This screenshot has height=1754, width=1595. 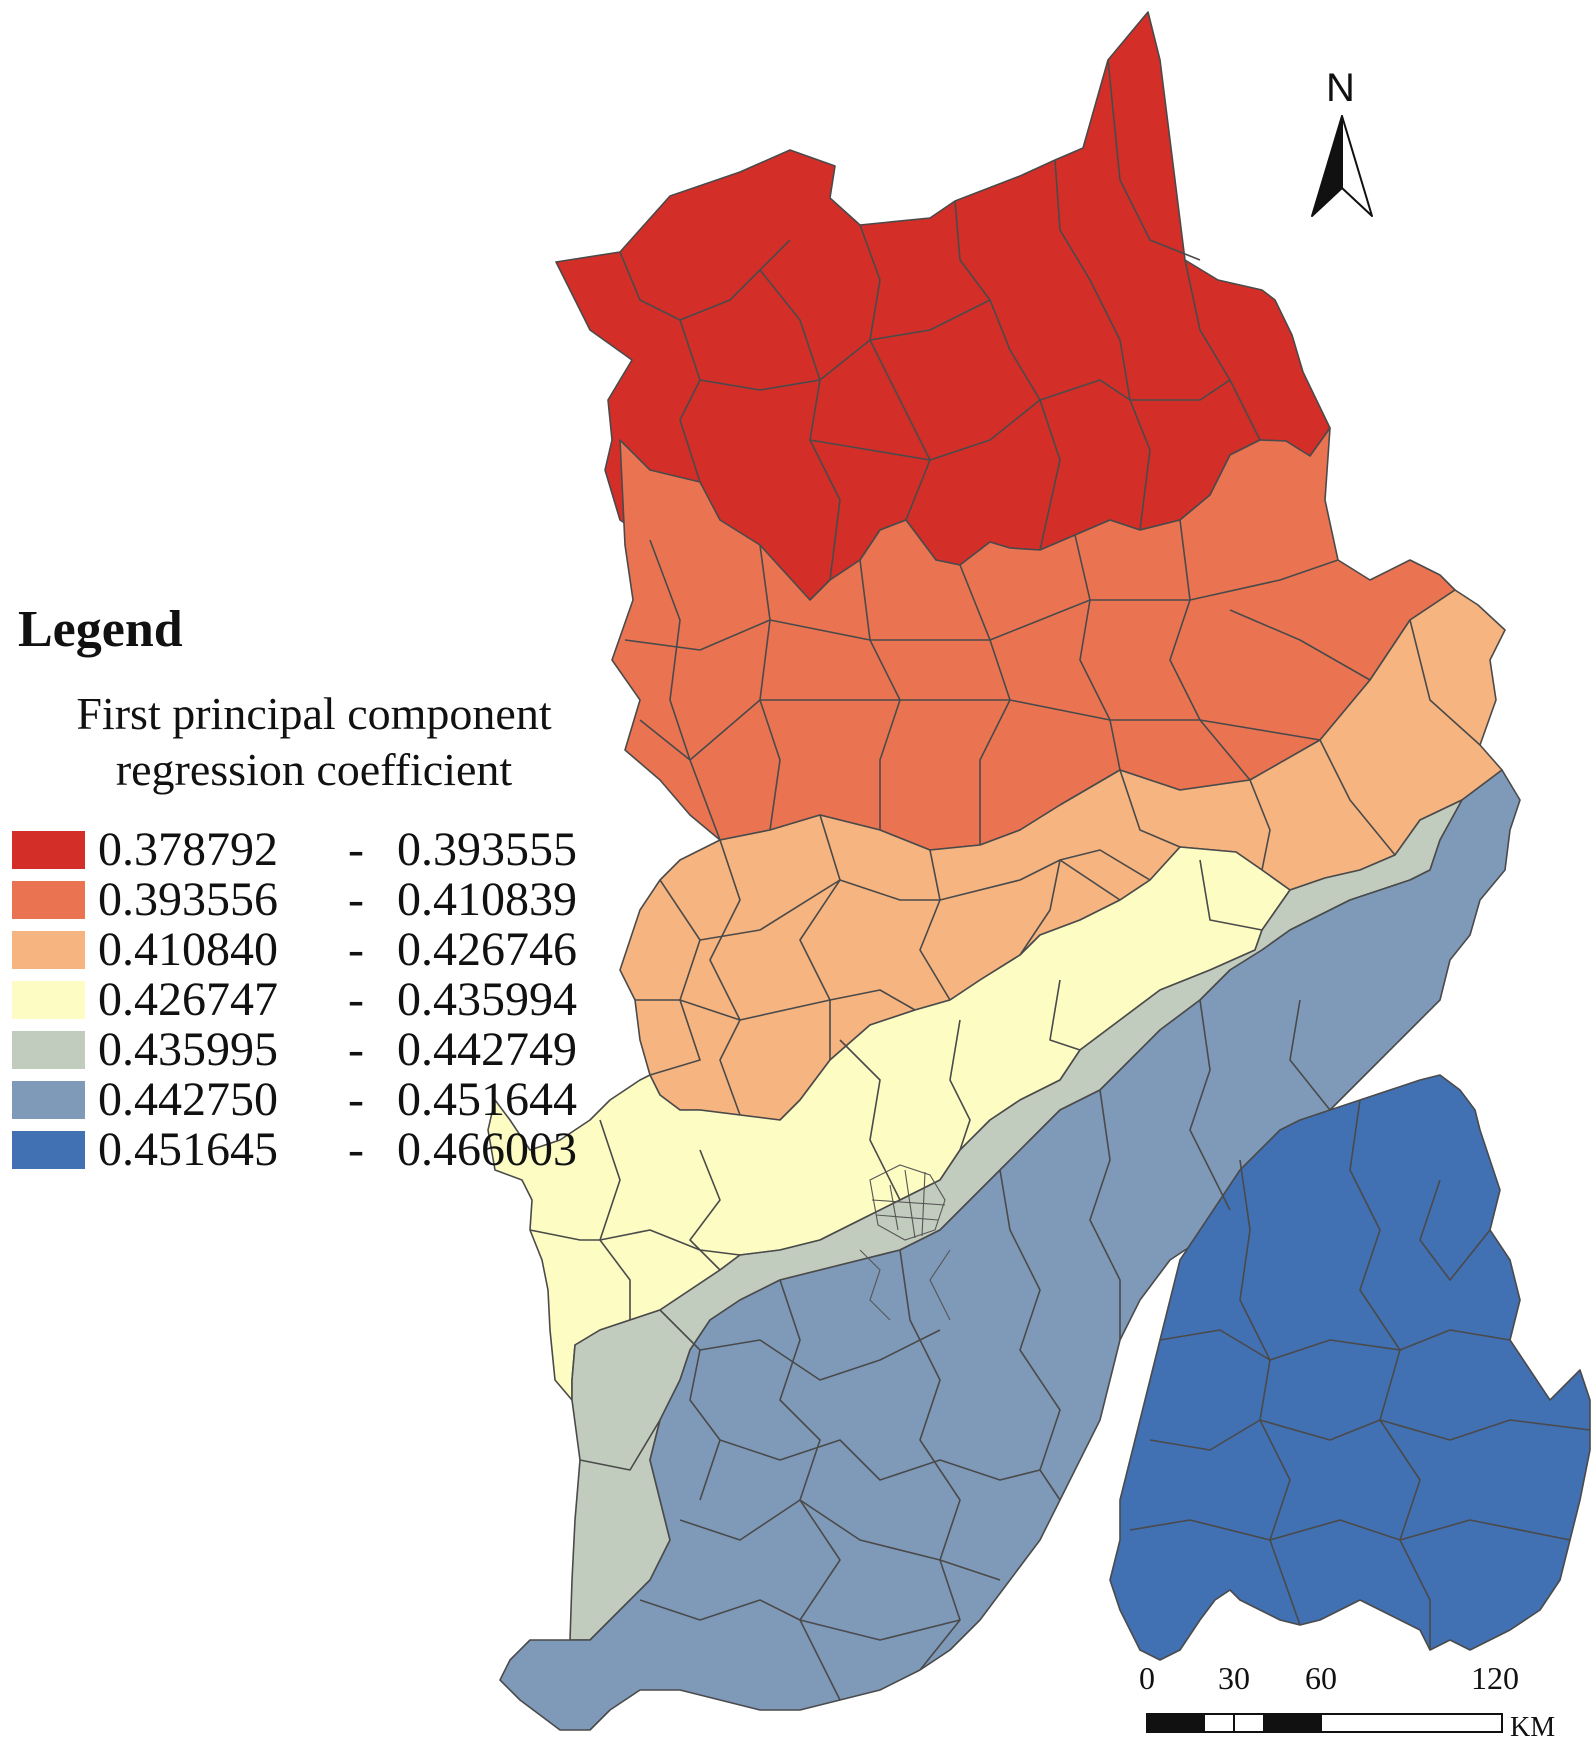 What do you see at coordinates (1340, 88) in the screenshot?
I see `north-arrow-label: N` at bounding box center [1340, 88].